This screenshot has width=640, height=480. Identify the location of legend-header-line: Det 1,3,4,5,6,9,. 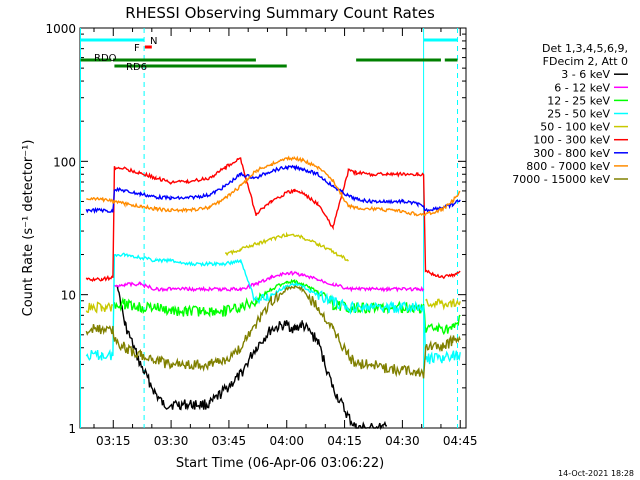
(585, 48).